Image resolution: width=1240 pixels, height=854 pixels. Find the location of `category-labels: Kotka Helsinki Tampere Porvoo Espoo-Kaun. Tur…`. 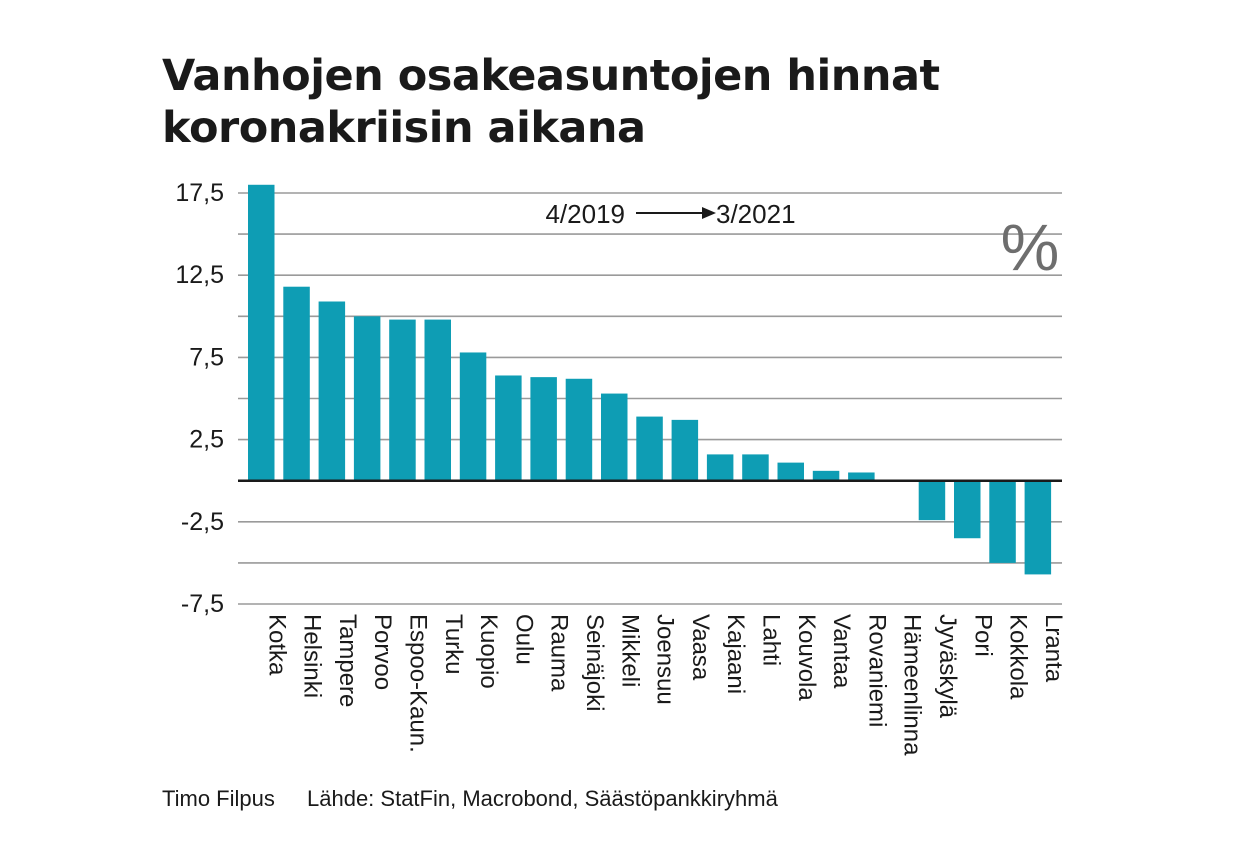

category-labels: Kotka Helsinki Tampere Porvoo Espoo-Kaun. Tur… is located at coordinates (665, 685).